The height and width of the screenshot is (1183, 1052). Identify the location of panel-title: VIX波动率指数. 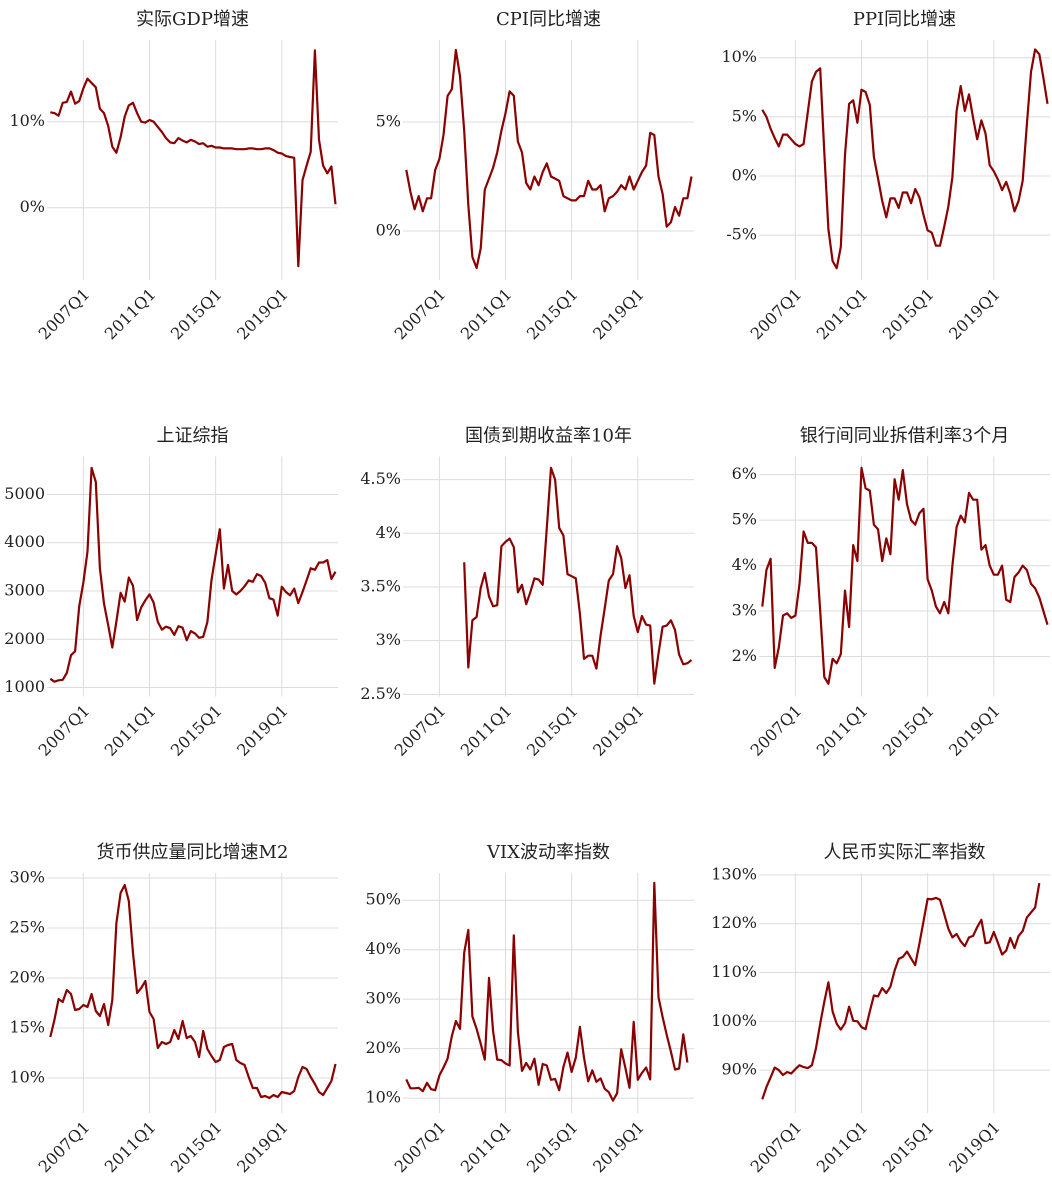
(548, 852).